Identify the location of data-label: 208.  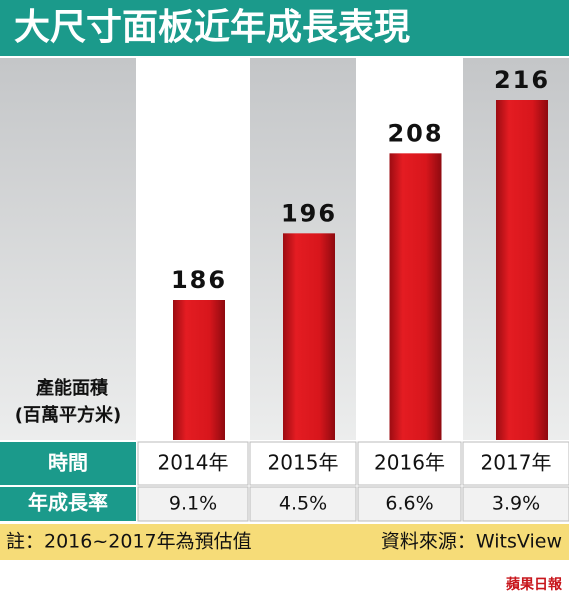
(415, 133).